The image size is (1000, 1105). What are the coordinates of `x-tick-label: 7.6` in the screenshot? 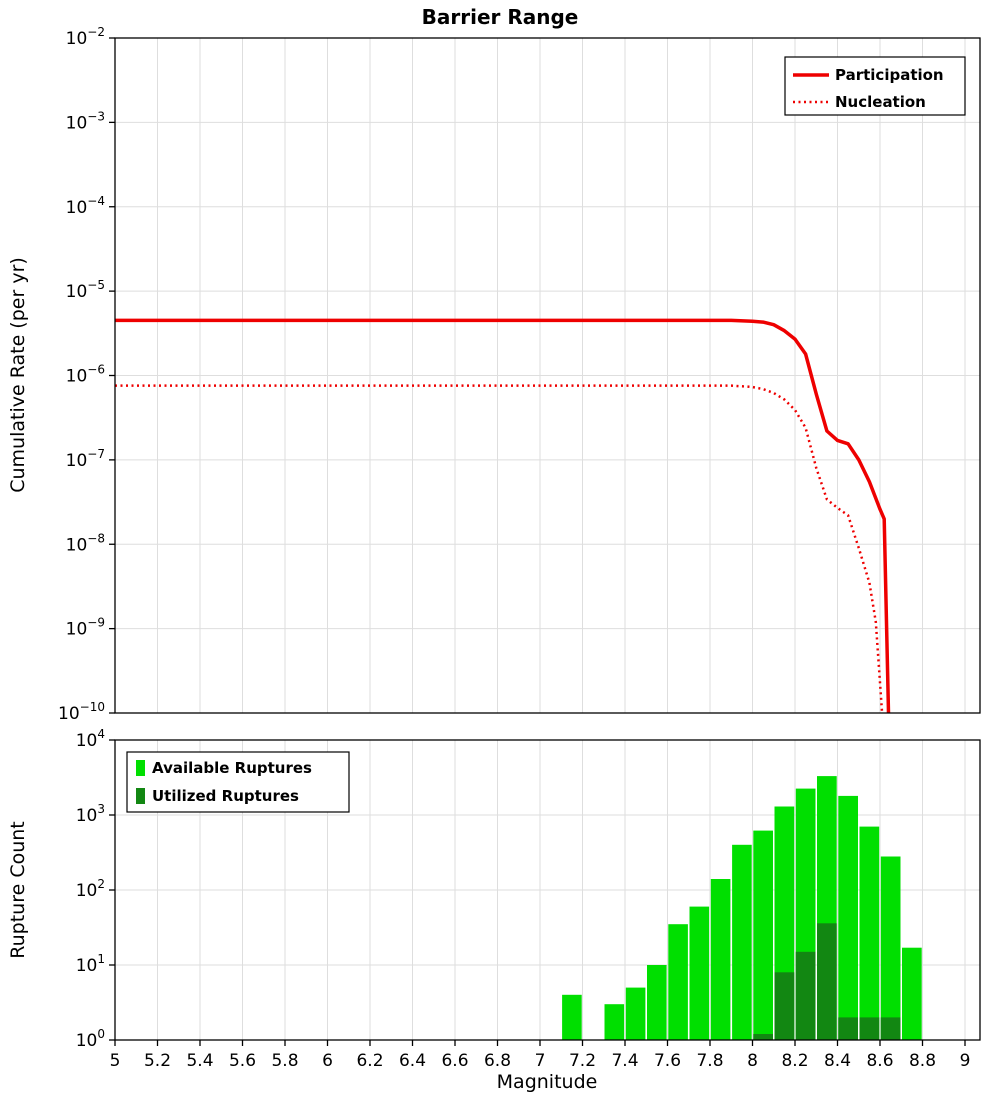 It's located at (667, 1061).